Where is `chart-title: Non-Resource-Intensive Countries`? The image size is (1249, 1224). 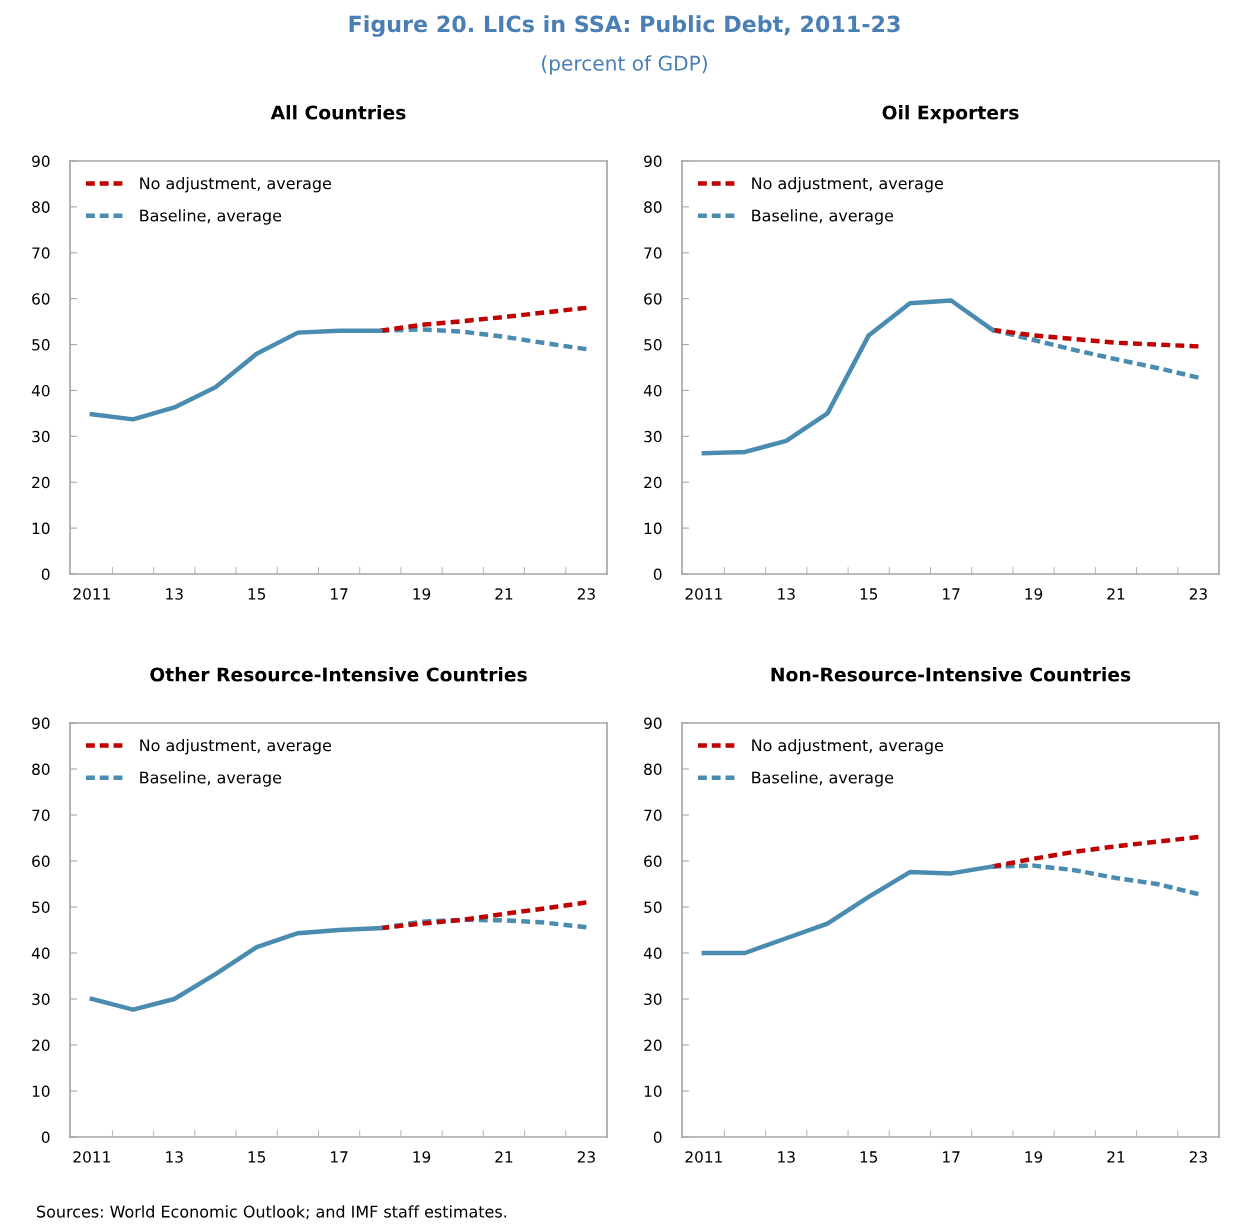 chart-title: Non-Resource-Intensive Countries is located at coordinates (951, 674).